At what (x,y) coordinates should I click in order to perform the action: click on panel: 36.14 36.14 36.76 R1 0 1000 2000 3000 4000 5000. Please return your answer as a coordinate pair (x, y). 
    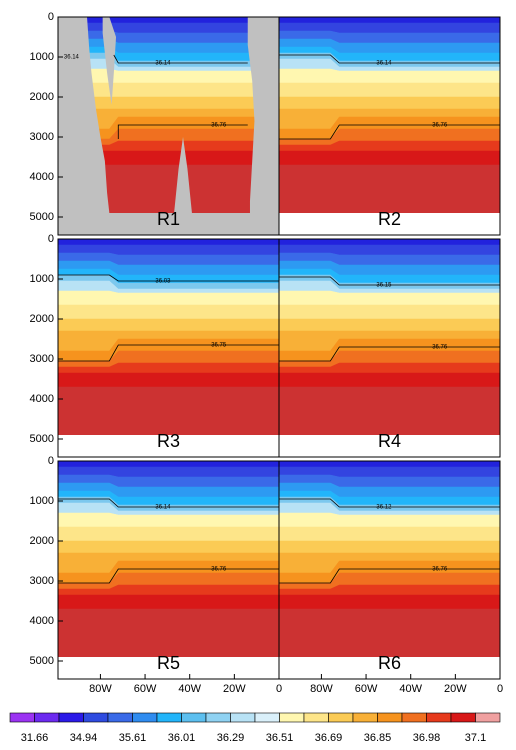
    Looking at the image, I should click on (155, 123).